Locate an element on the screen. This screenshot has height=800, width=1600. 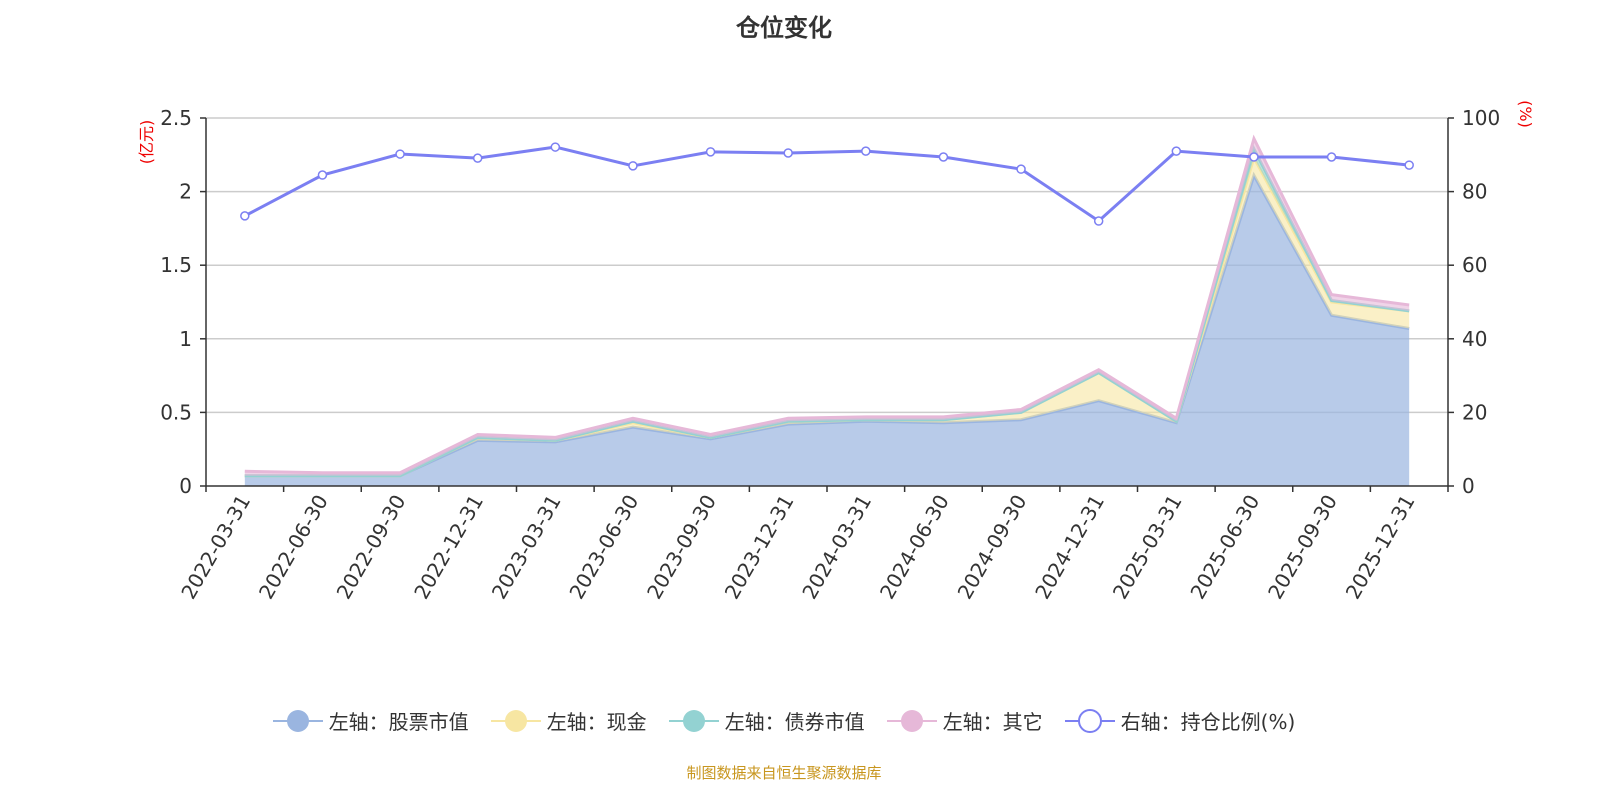
x-tick-label: 2022-06-30 is located at coordinates (293, 547).